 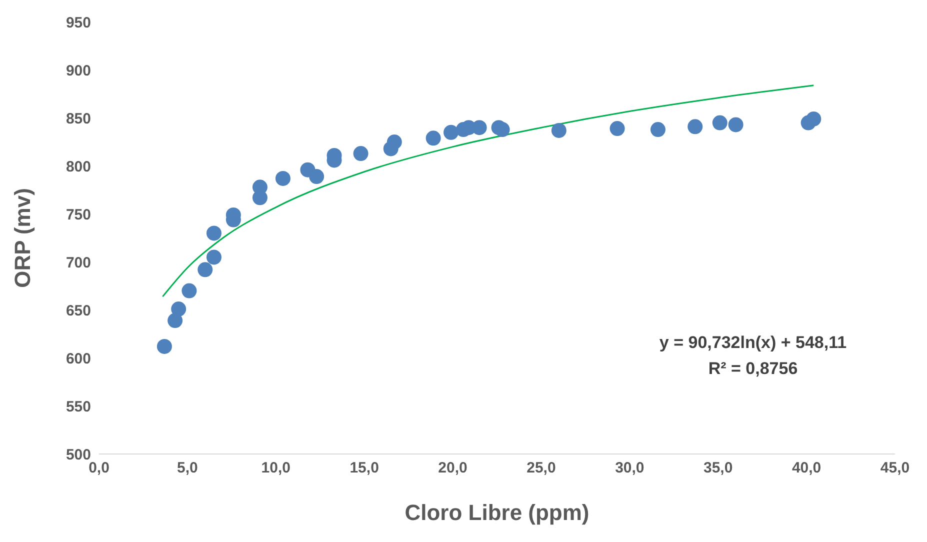 I want to click on y-tick-label: 700, so click(x=78, y=263).